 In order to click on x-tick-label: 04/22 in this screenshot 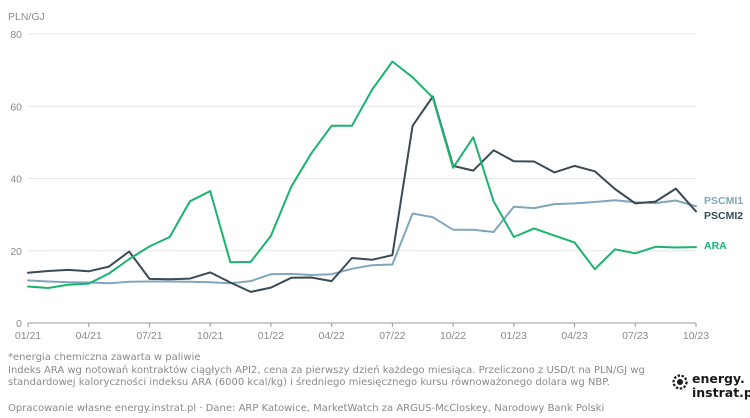, I will do `click(331, 336)`.